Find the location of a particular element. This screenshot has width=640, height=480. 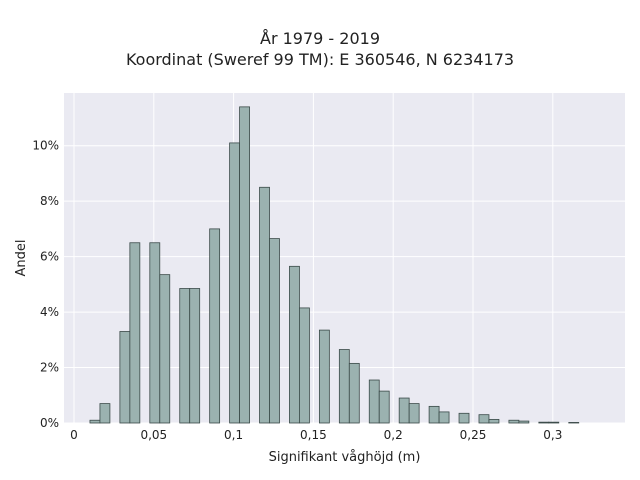

x-axis-label: Signifikant våghöjd (m) is located at coordinates (345, 457).